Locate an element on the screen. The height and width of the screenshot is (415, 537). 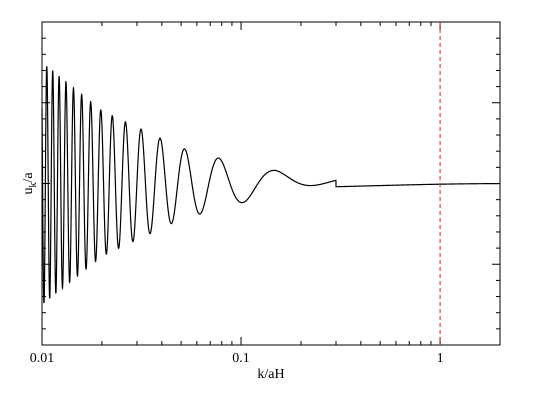
y-axis-label-subscript: k is located at coordinates (33, 185).